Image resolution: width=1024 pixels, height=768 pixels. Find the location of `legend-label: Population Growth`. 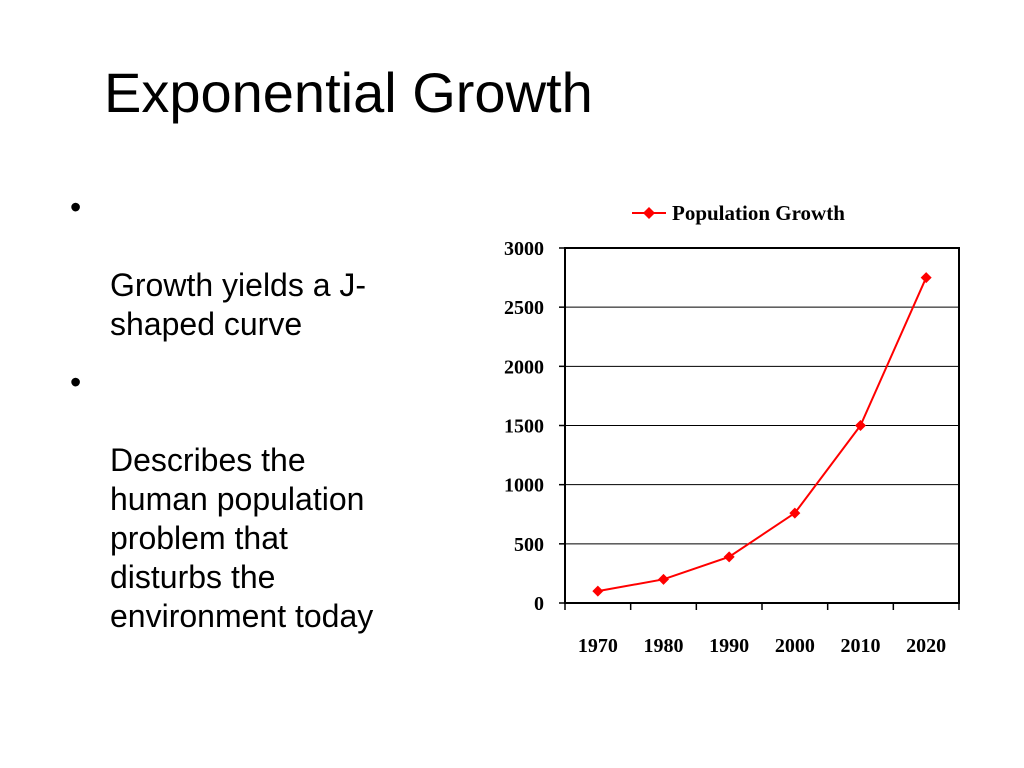

legend-label: Population Growth is located at coordinates (758, 213).